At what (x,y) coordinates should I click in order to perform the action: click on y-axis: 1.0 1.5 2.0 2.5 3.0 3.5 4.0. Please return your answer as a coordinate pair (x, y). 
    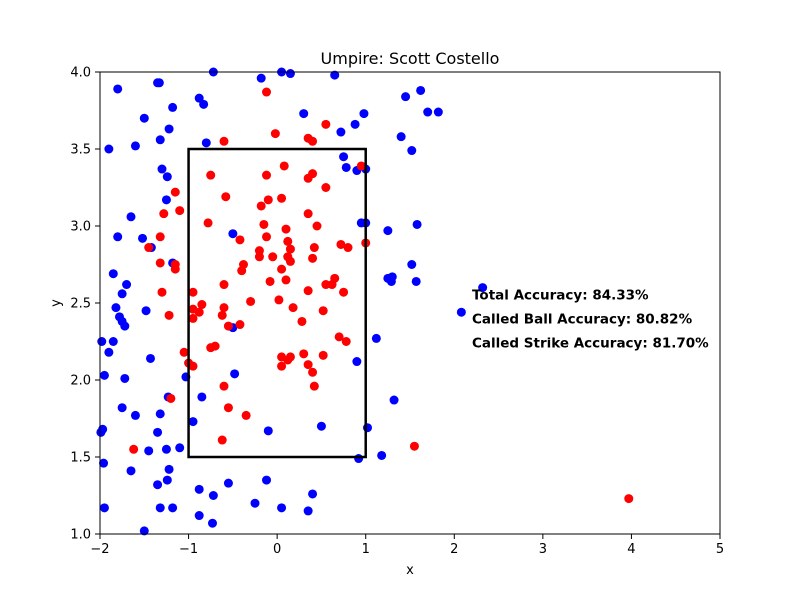
    Looking at the image, I should click on (85, 304).